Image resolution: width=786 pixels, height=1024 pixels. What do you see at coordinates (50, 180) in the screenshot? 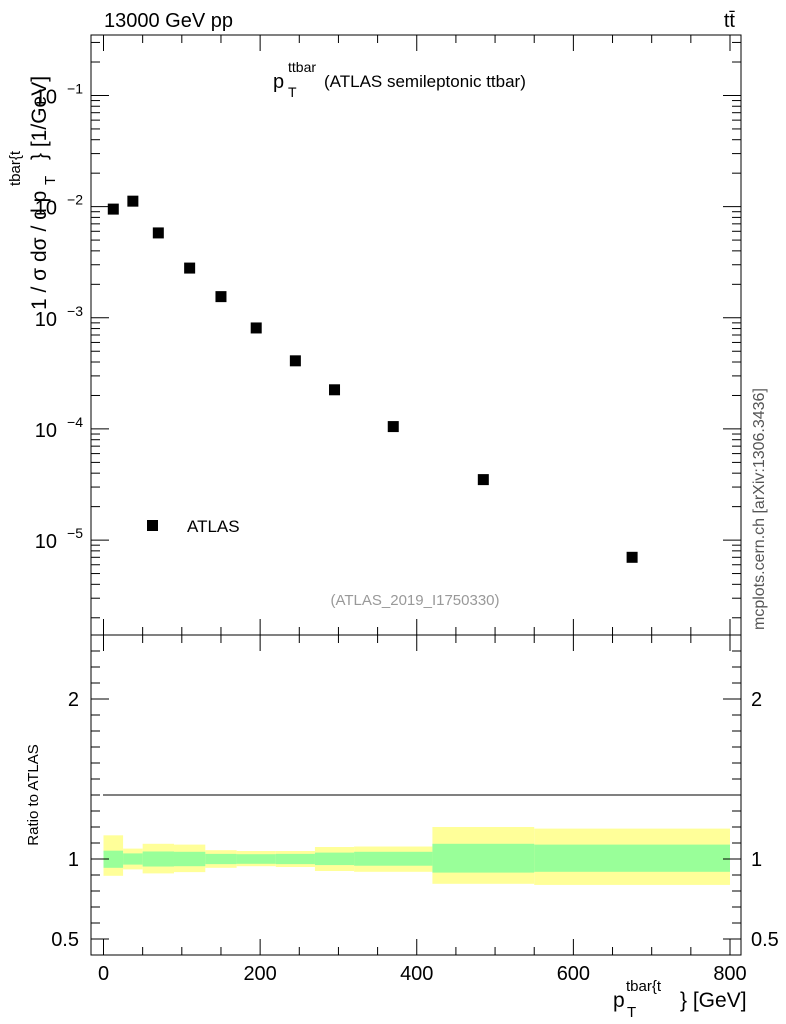
I see `main-y-label-sub: T` at bounding box center [50, 180].